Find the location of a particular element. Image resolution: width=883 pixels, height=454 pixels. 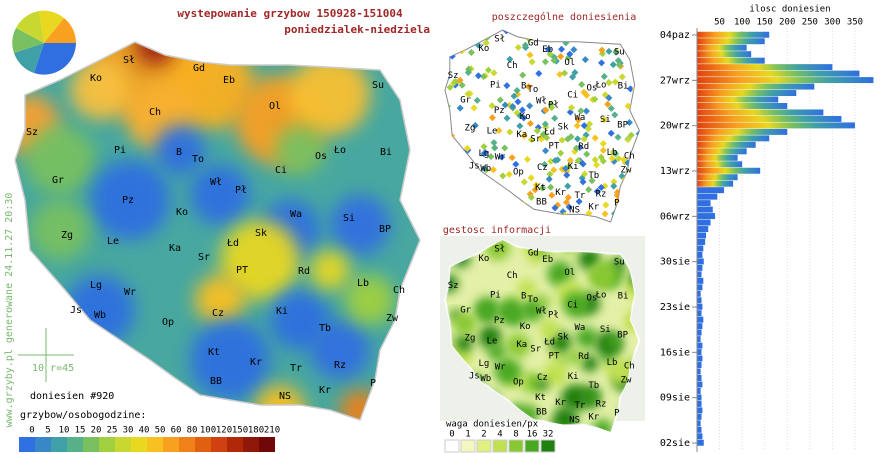

legend-label: 40 is located at coordinates (144, 431).